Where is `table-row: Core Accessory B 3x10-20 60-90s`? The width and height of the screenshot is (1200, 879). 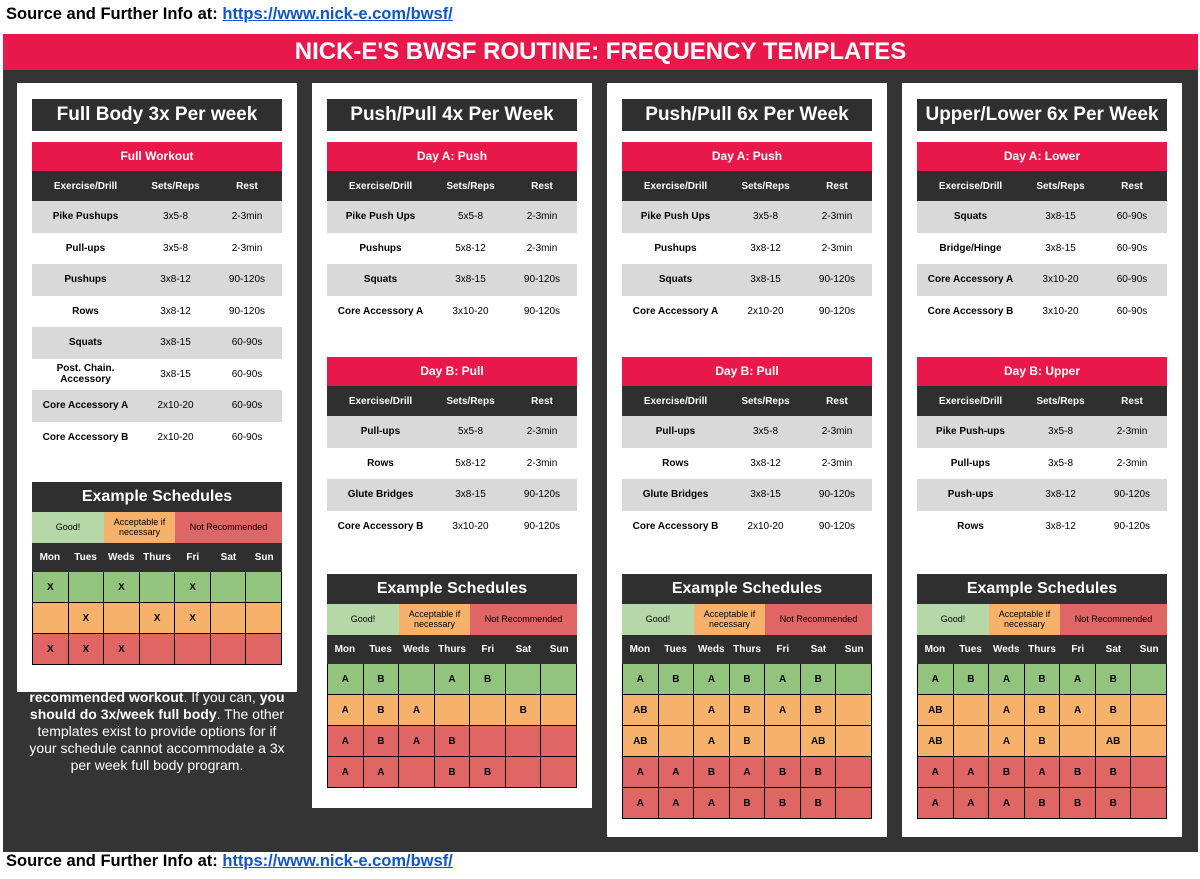
table-row: Core Accessory B 3x10-20 60-90s is located at coordinates (1042, 312).